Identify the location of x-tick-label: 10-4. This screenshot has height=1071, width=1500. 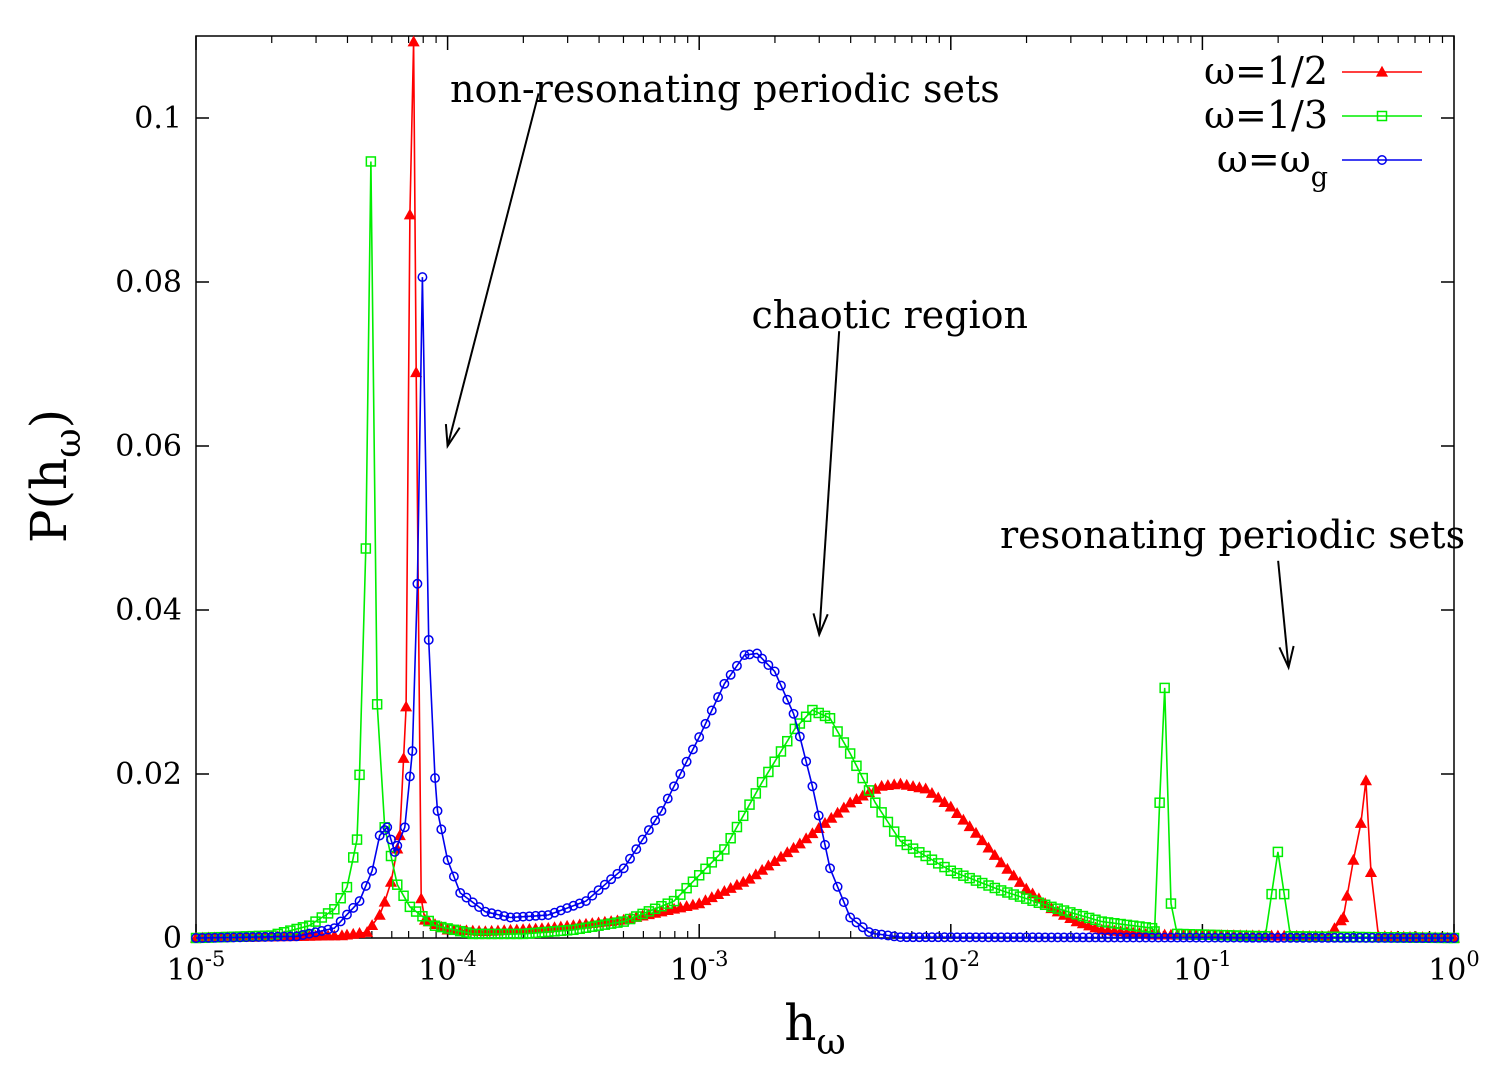
(447, 967).